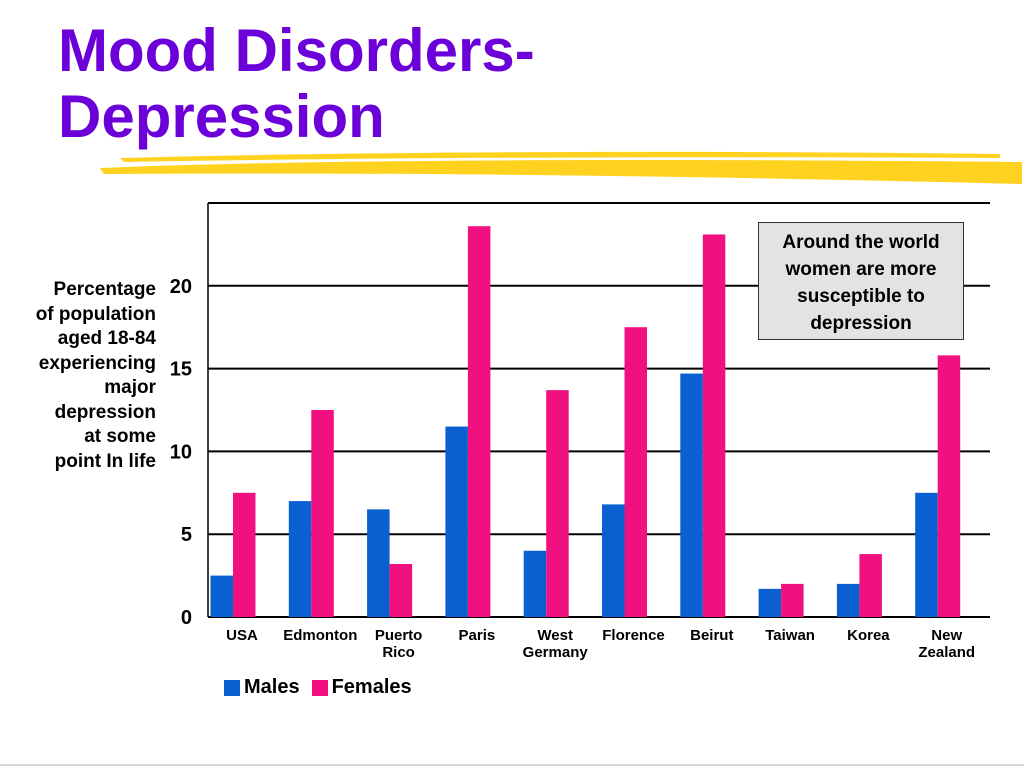  Describe the element at coordinates (790, 635) in the screenshot. I see `x-tick-label: Taiwan` at that location.